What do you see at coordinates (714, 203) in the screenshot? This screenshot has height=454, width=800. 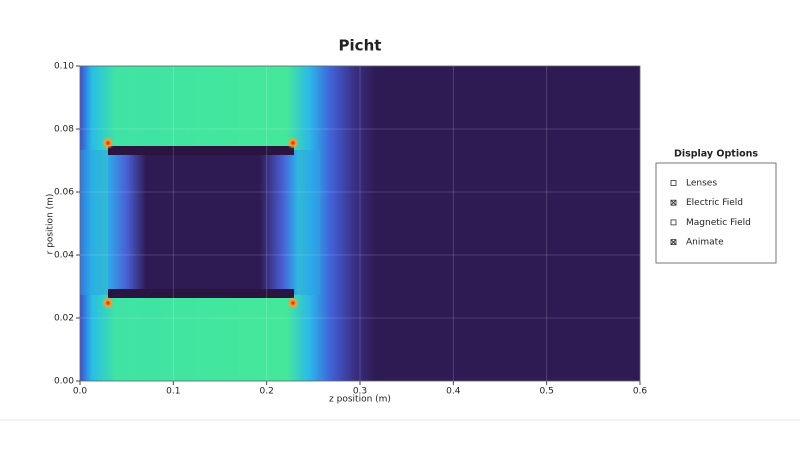 I see `option-label: Electric Field` at bounding box center [714, 203].